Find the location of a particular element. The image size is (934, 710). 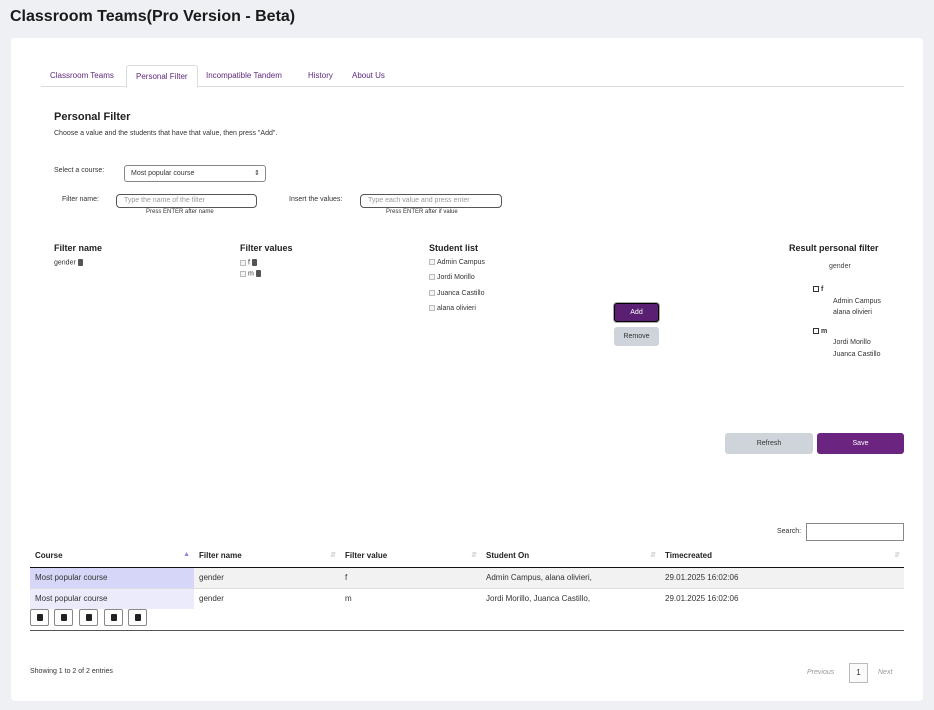

pdf-button is located at coordinates (88, 617).